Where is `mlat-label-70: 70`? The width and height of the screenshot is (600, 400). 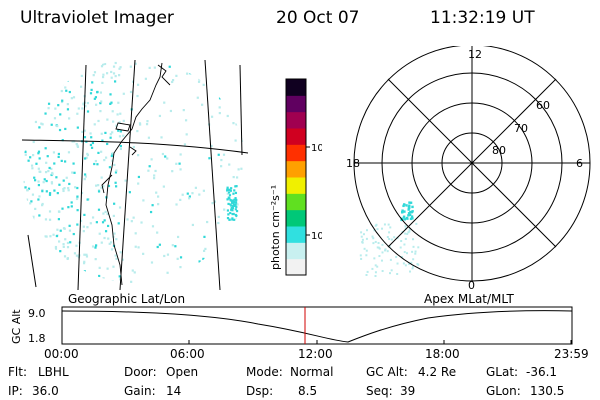 mlat-label-70: 70 is located at coordinates (521, 128).